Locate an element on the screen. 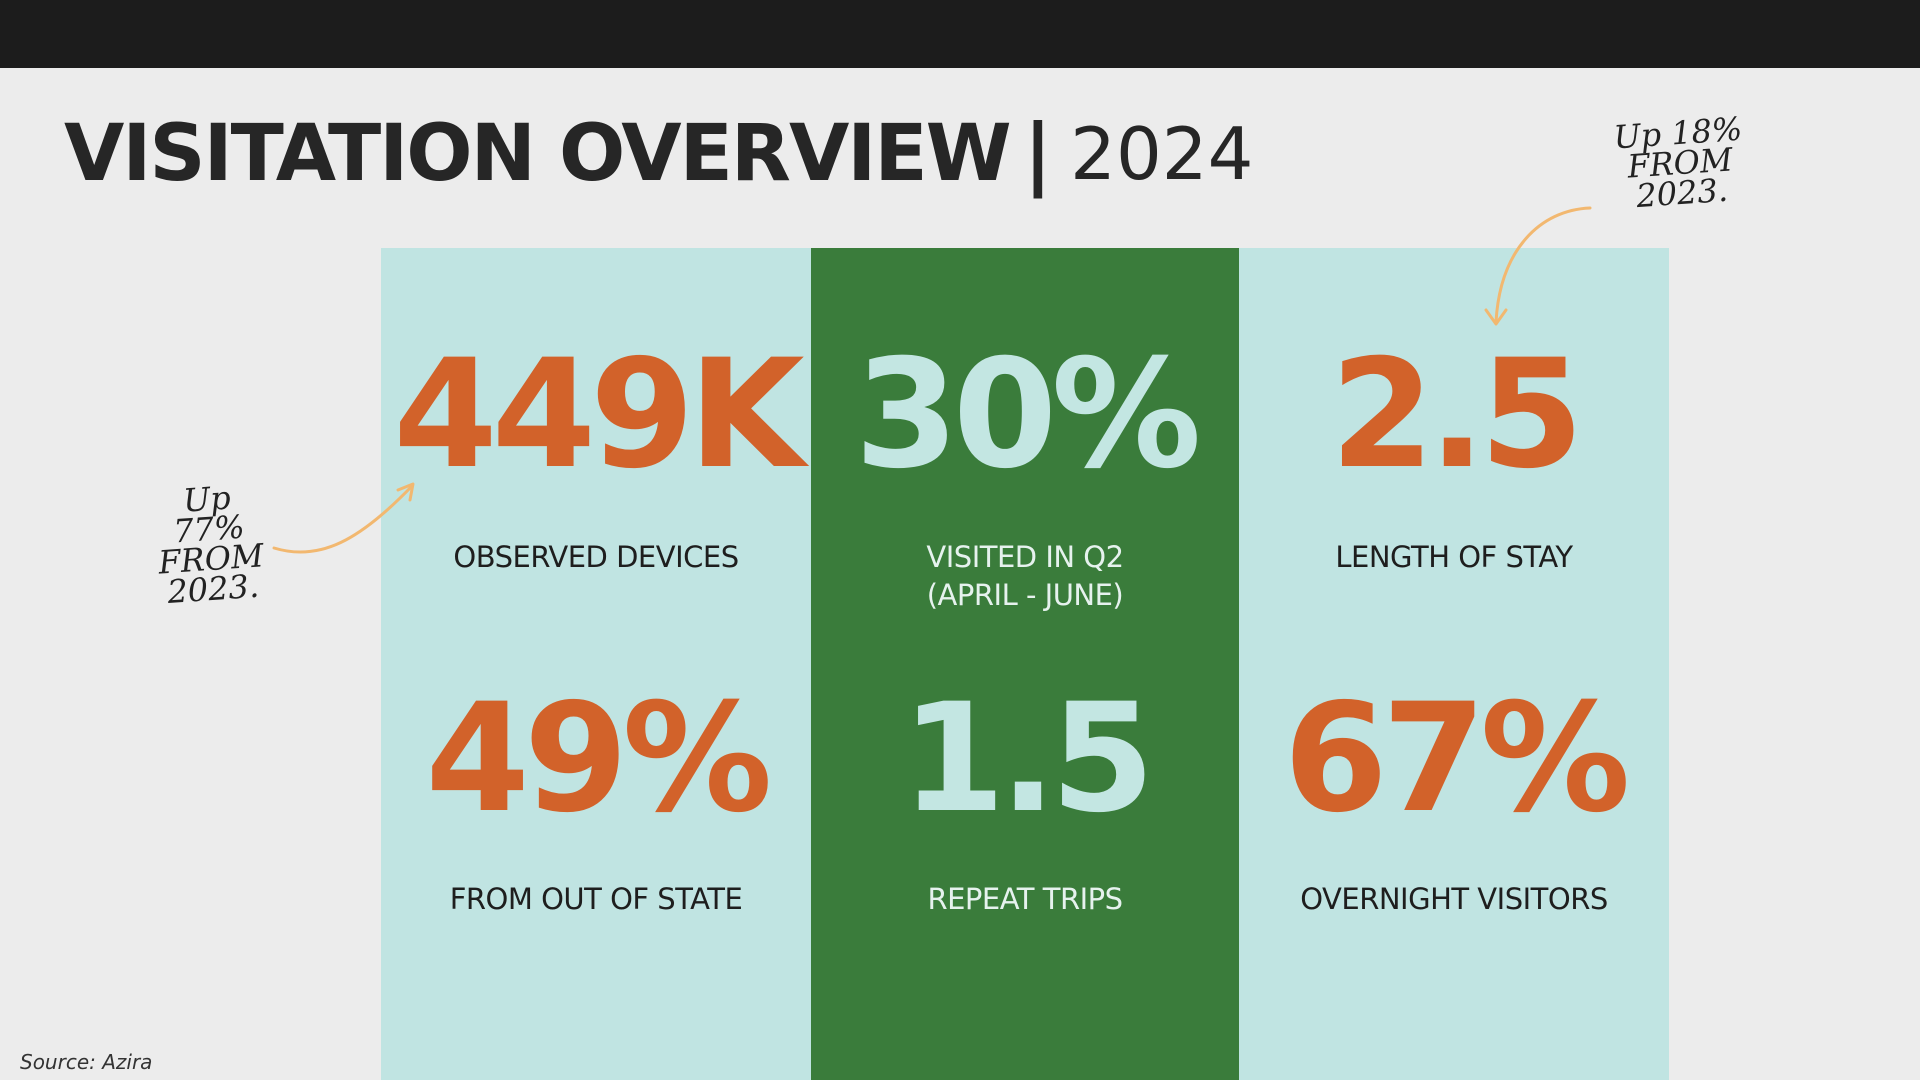  visited-q2-label: VISITED IN Q2 (APRIL - JUNE) is located at coordinates (1025, 576).